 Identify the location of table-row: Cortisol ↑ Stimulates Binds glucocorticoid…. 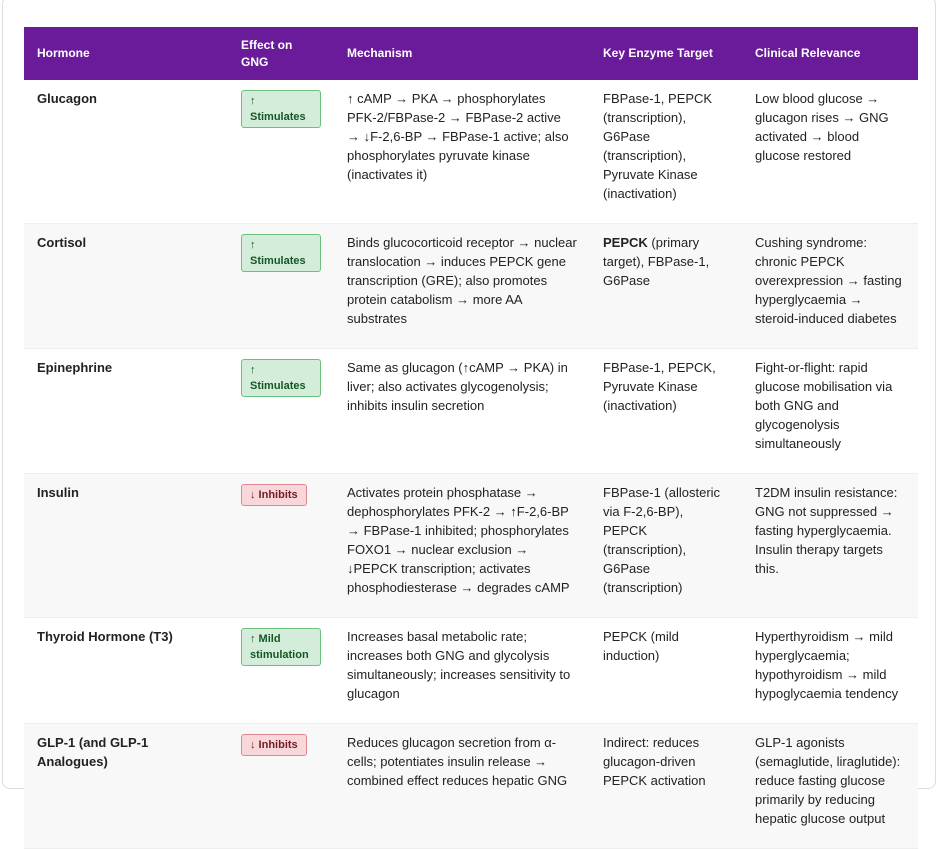
(471, 286).